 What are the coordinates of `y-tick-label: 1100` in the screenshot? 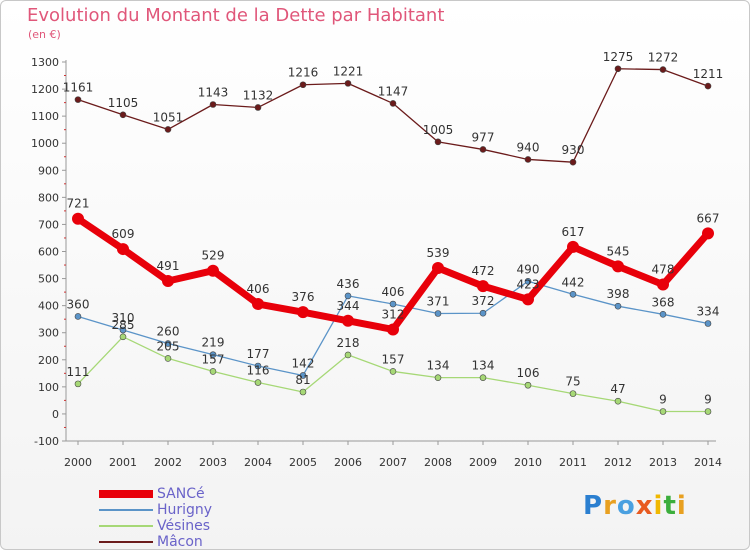 It's located at (45, 116).